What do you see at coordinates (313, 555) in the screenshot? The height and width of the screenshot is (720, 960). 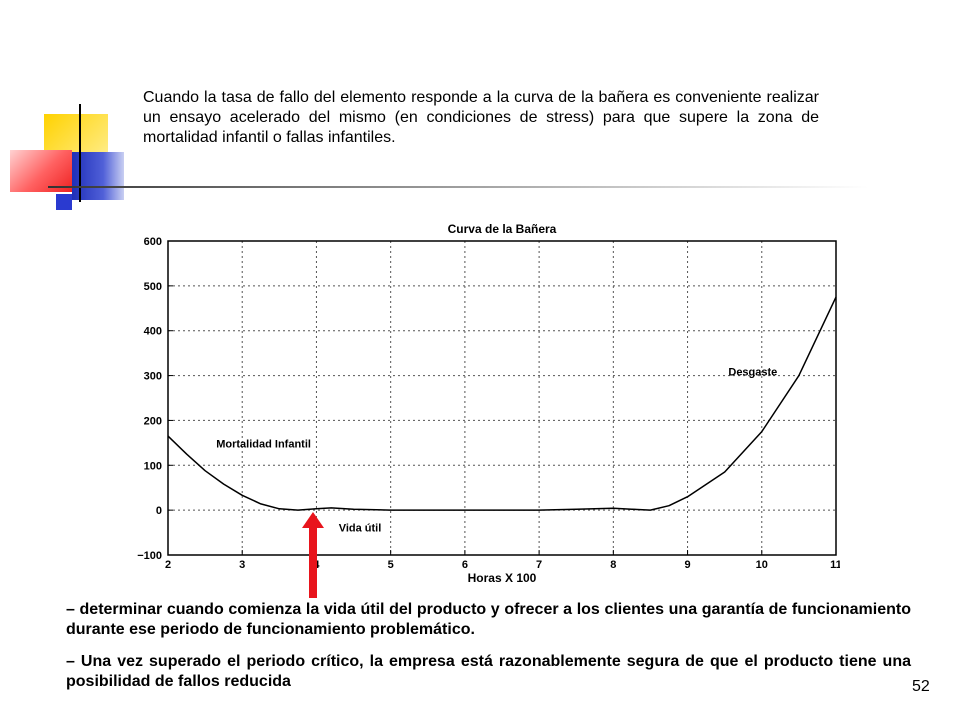 I see `red-arrow-icon` at bounding box center [313, 555].